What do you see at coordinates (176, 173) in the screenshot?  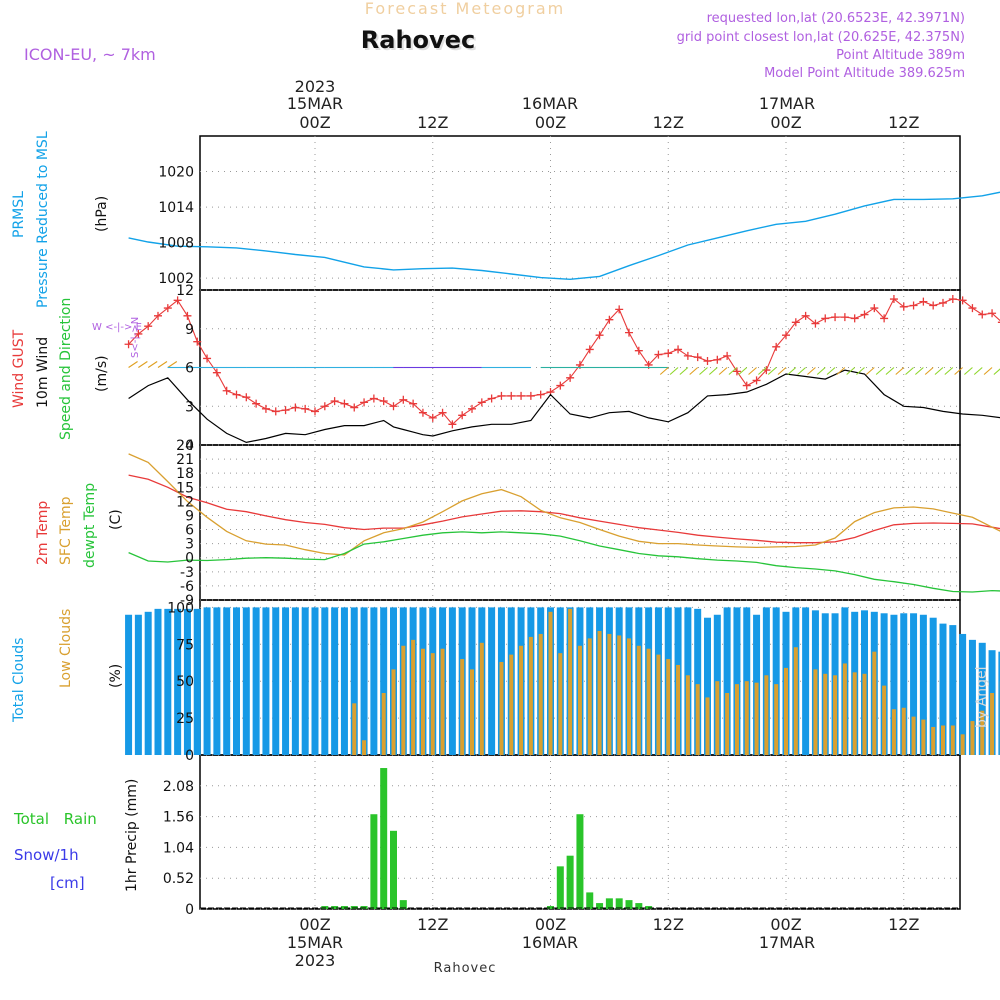 I see `y-tick-label: 1020` at bounding box center [176, 173].